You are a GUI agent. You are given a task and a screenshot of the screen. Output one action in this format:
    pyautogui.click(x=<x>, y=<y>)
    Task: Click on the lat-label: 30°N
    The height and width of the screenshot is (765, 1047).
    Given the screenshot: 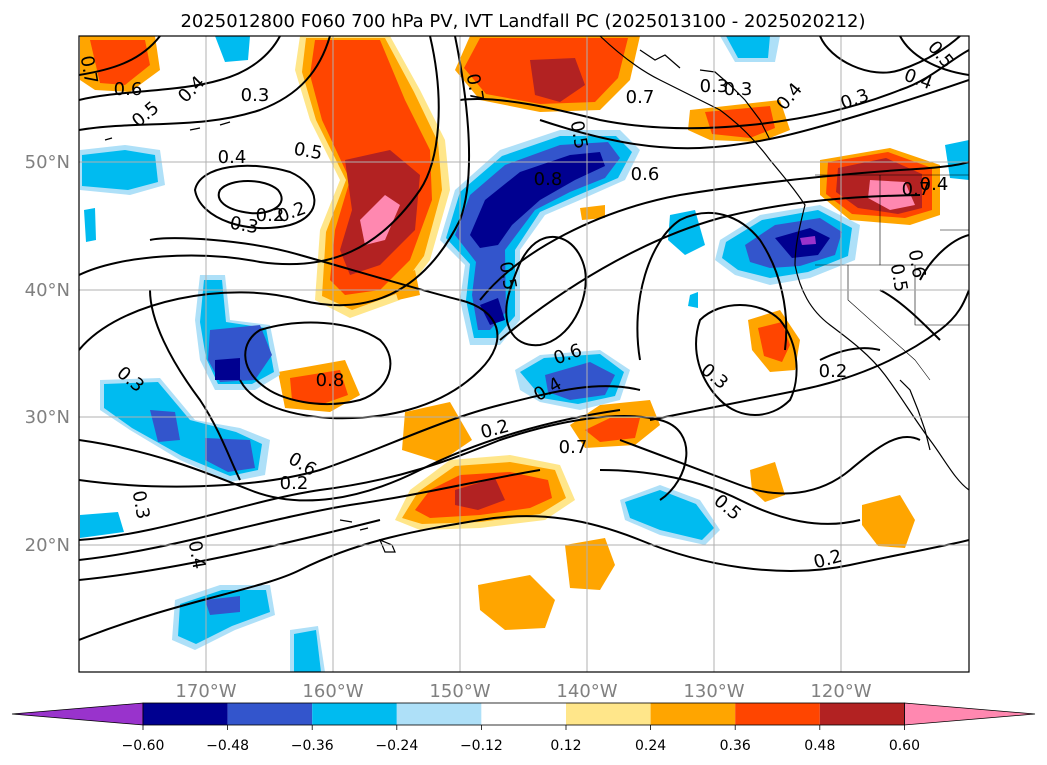 What is the action you would take?
    pyautogui.click(x=47, y=417)
    